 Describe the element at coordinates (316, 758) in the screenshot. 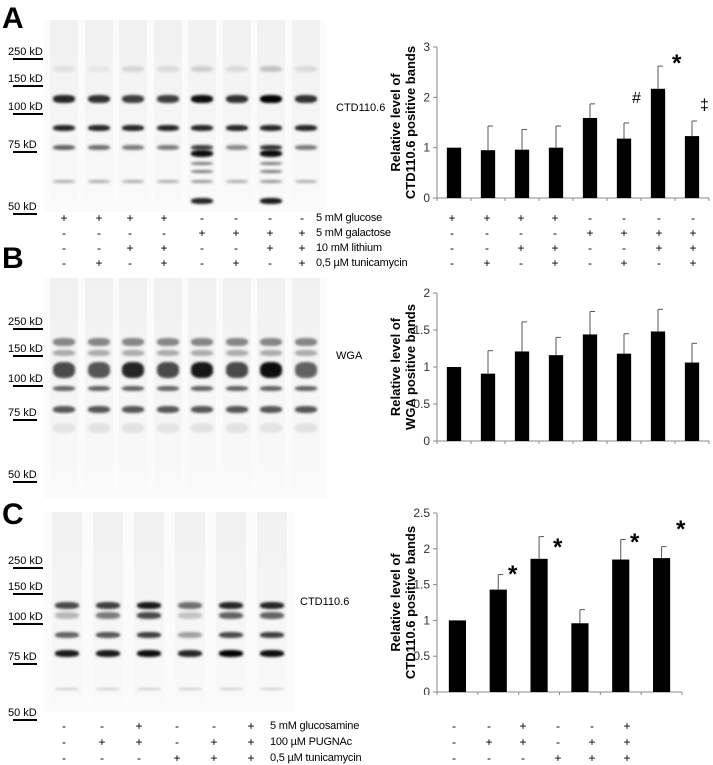

I see `condition-label: 0,5 µM tunicamycin` at that location.